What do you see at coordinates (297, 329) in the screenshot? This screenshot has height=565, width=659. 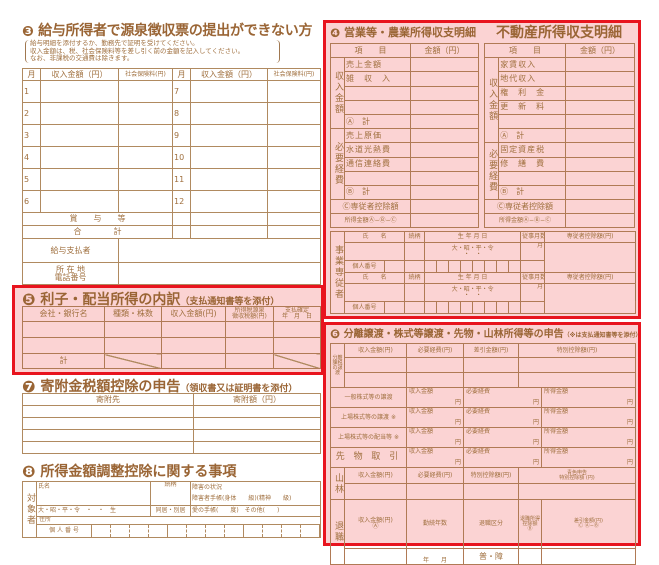 I see `date-field` at bounding box center [297, 329].